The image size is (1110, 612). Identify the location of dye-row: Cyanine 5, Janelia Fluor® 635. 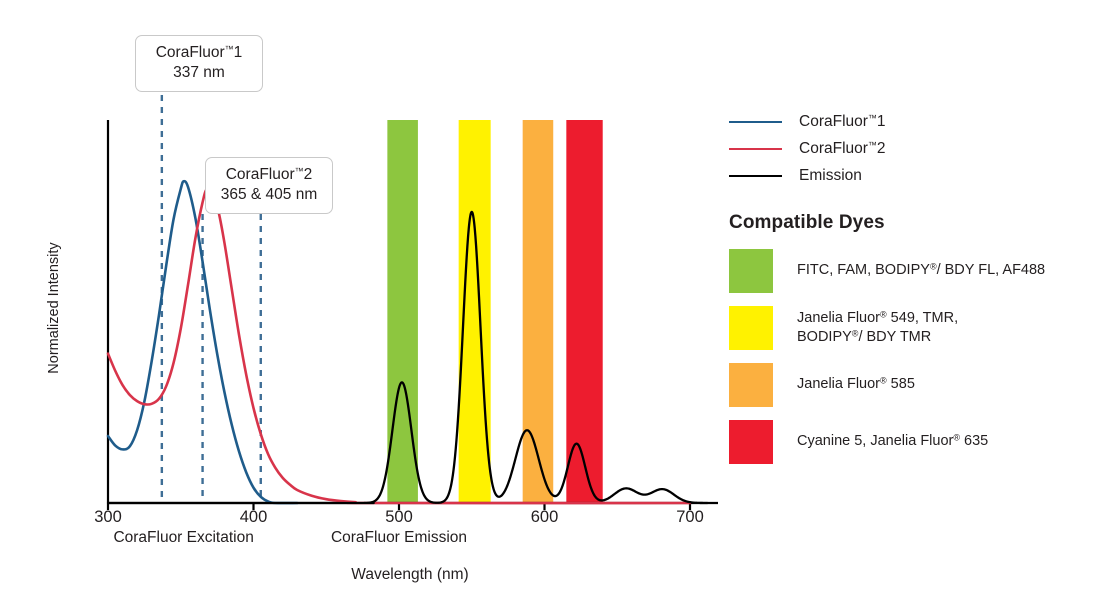
(914, 442).